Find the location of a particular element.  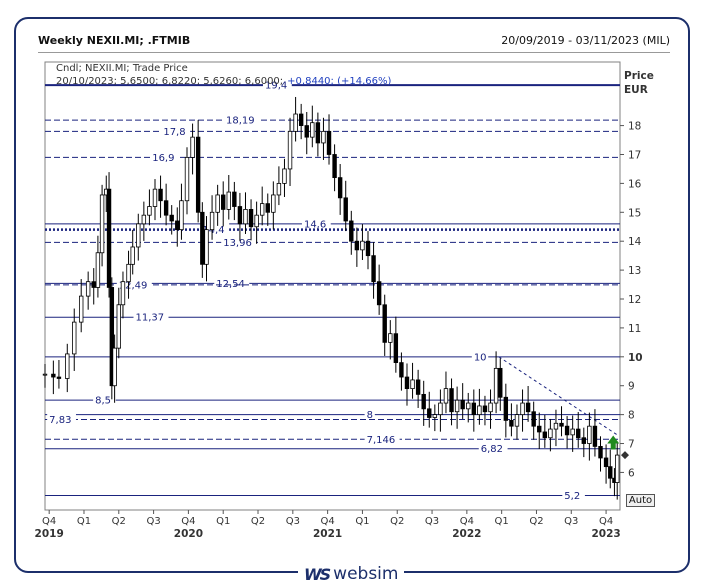

auto-scale-button: Auto is located at coordinates (640, 500).